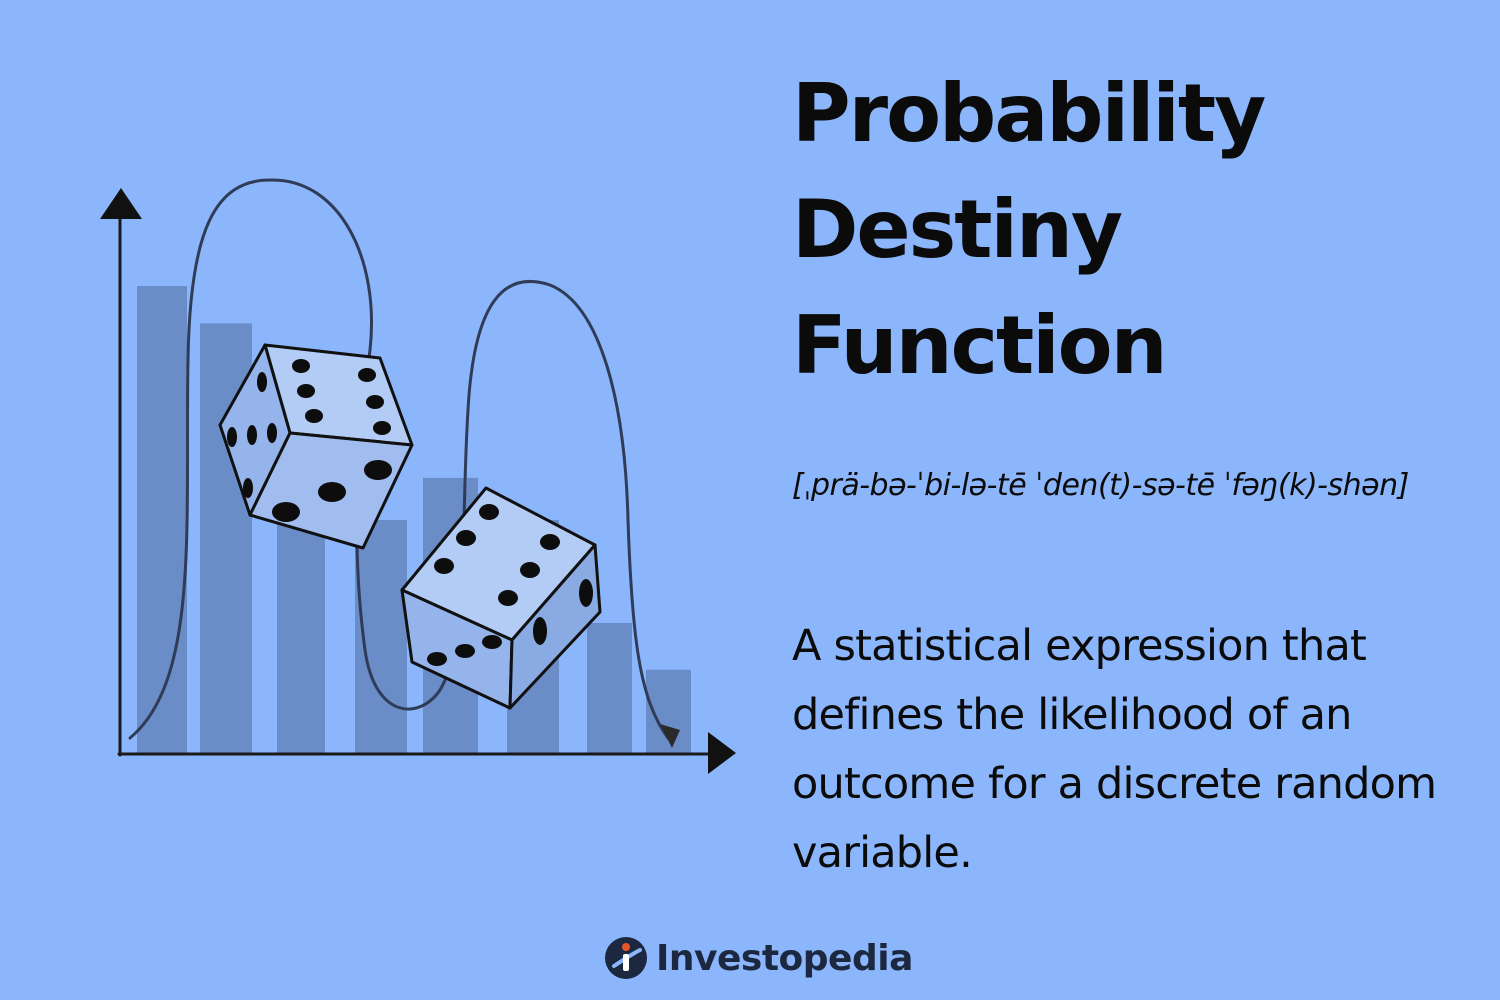  I want to click on page-title-line-1: Probability, so click(1029, 113).